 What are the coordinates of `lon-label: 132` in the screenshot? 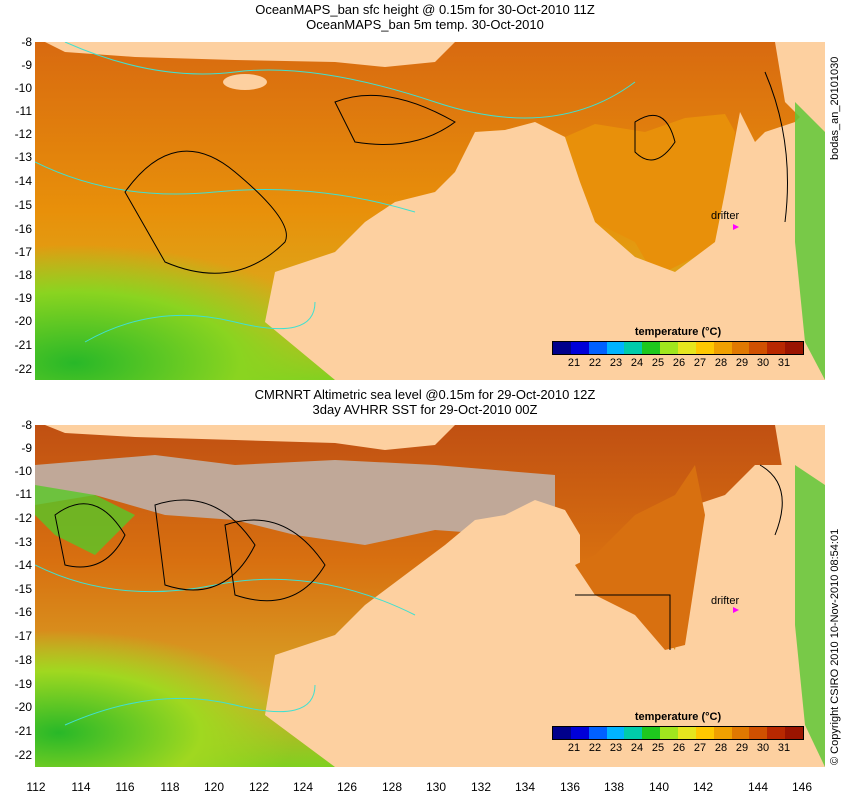 It's located at (481, 787).